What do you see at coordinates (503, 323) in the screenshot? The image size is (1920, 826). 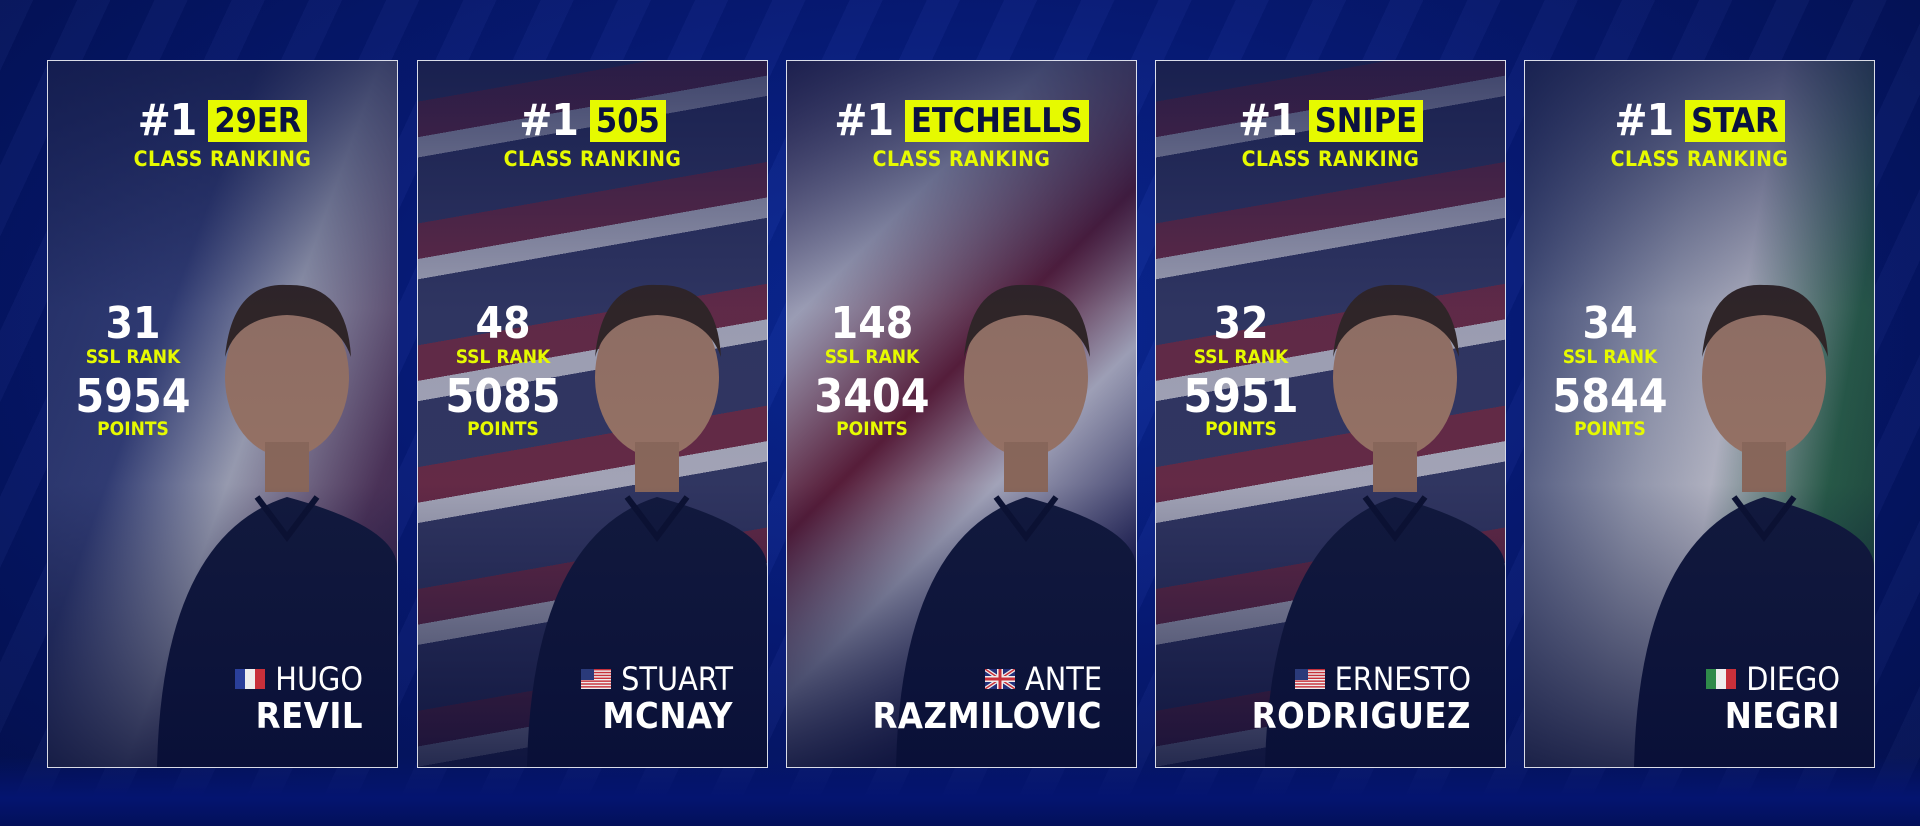 I see `ssl-rank-value: 48` at bounding box center [503, 323].